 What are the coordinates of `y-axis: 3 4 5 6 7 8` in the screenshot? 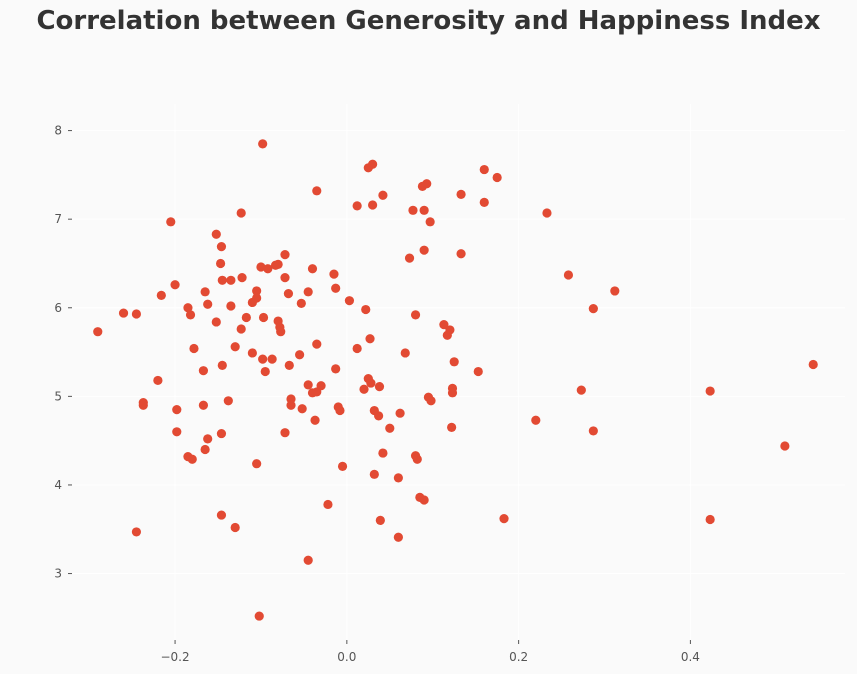 It's located at (63, 352).